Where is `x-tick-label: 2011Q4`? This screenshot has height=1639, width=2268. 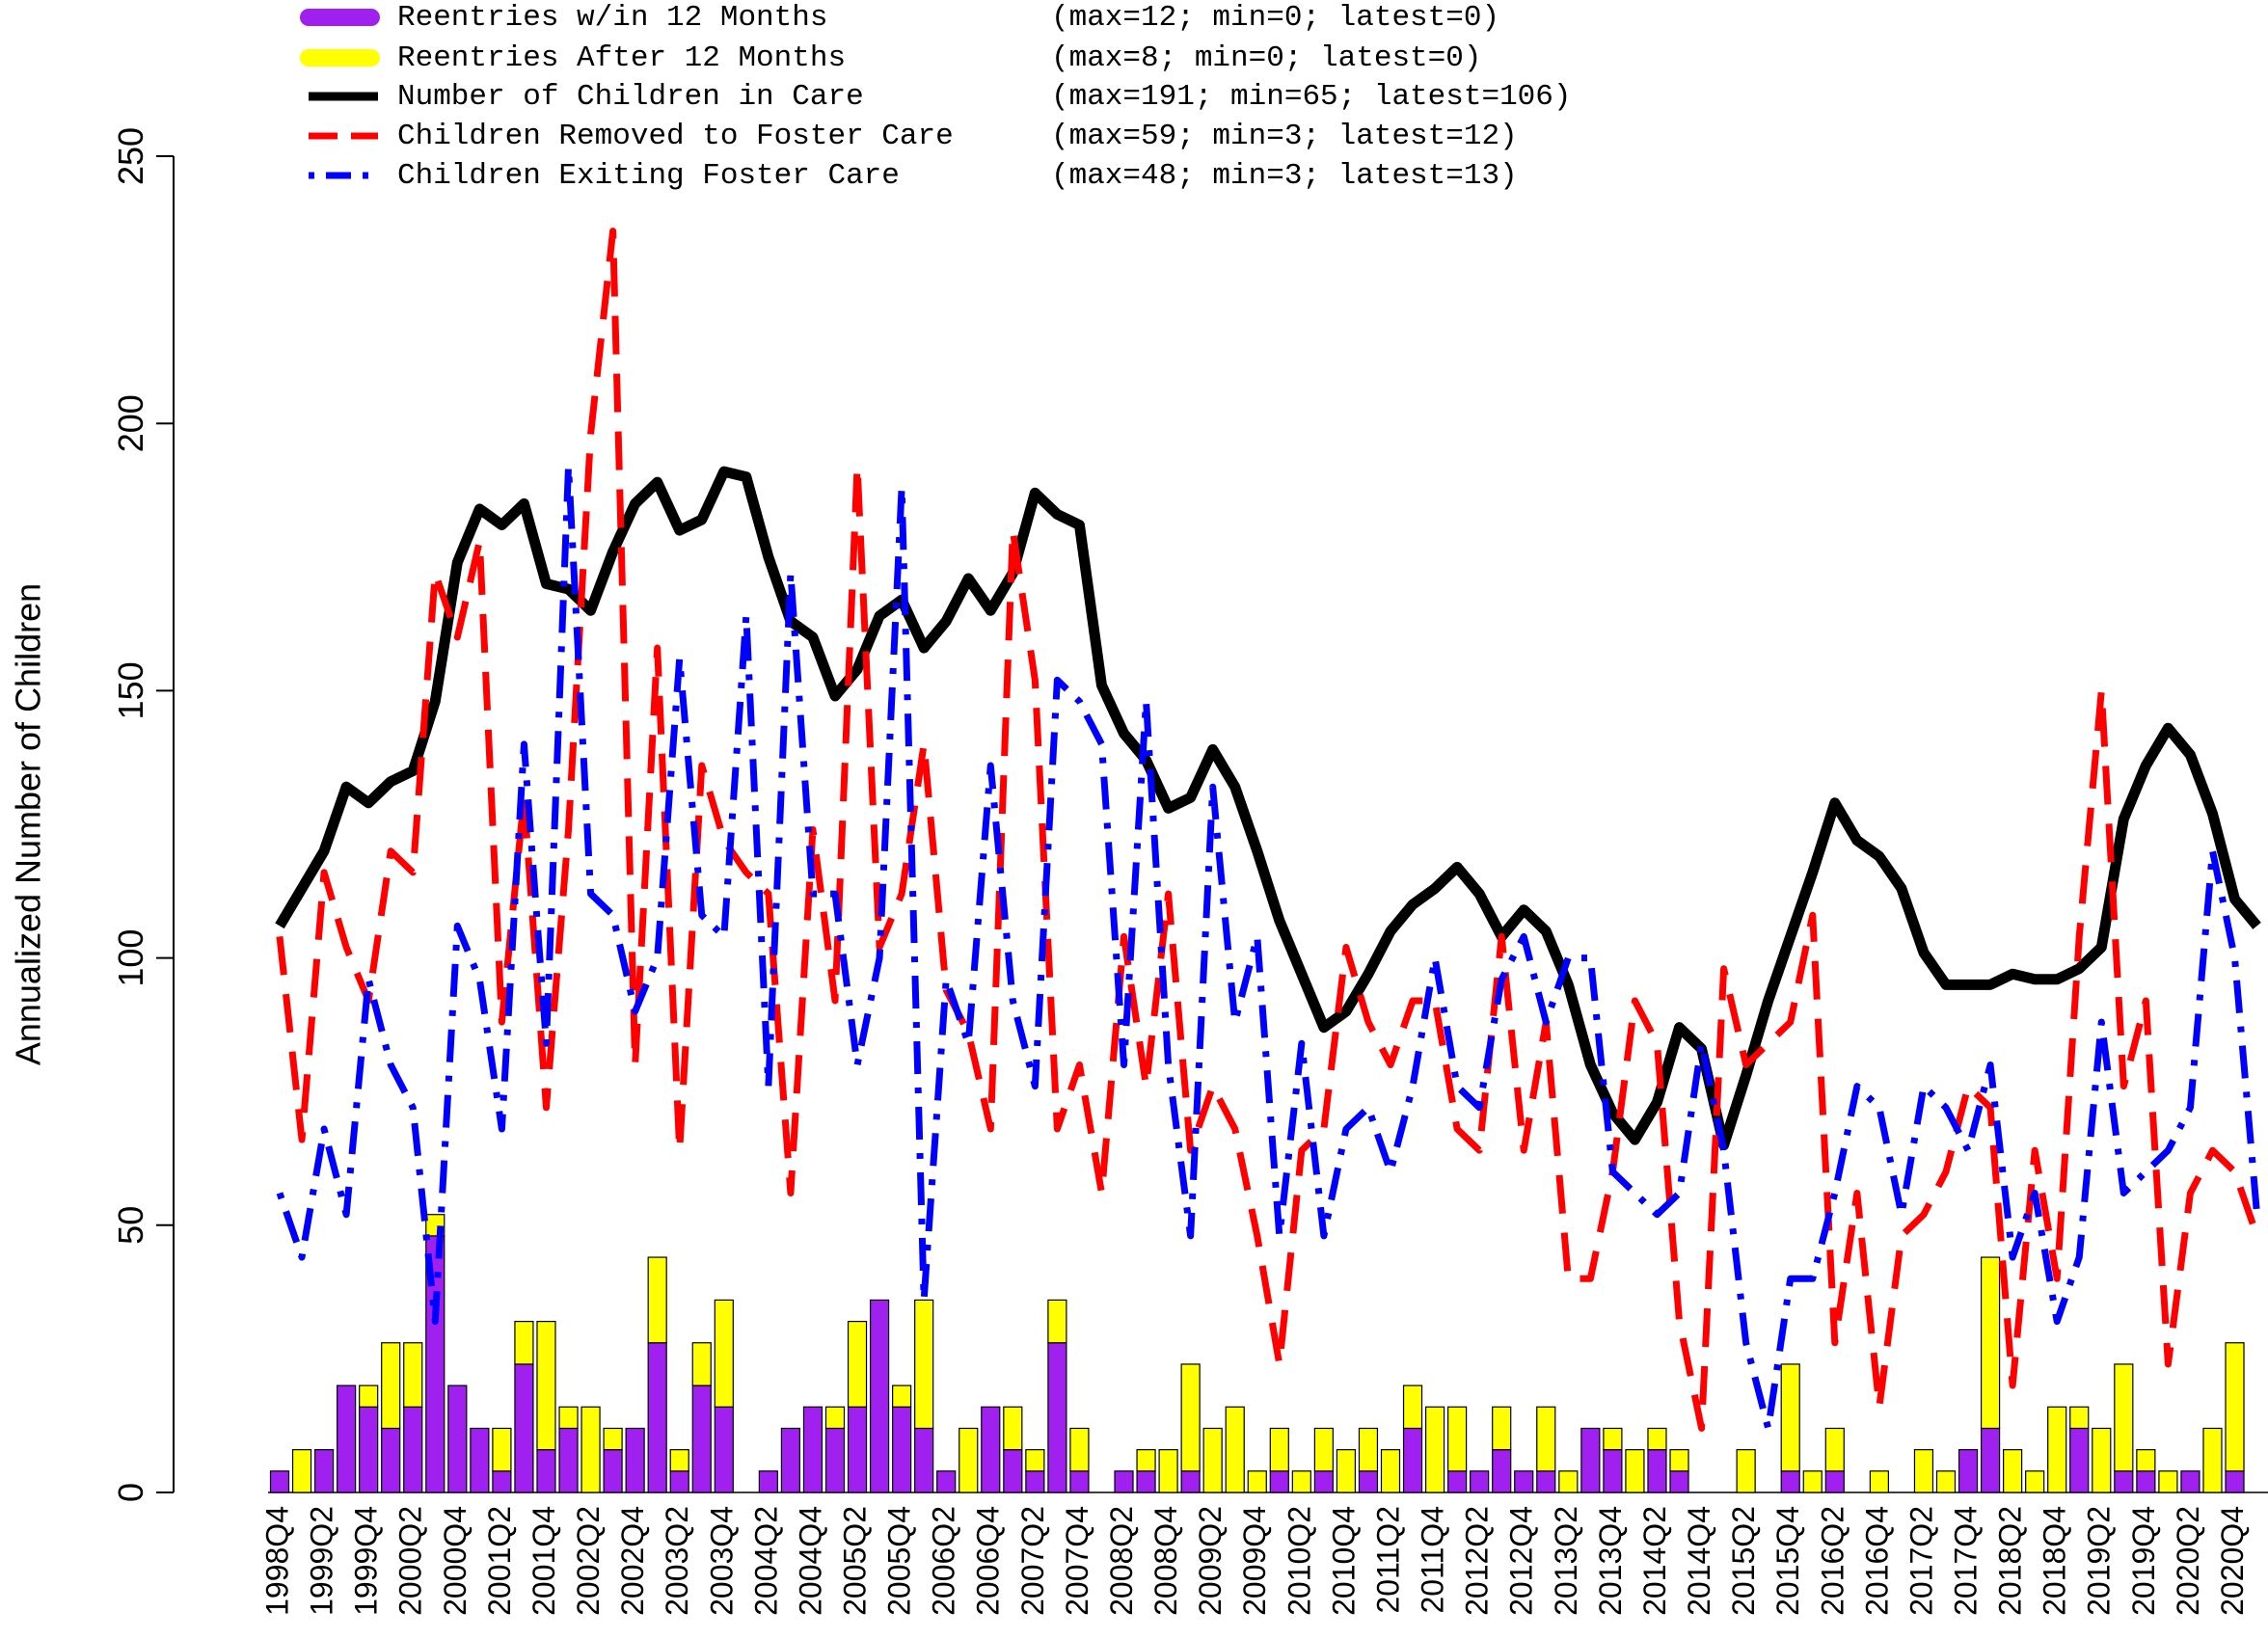 x-tick-label: 2011Q4 is located at coordinates (1433, 1560).